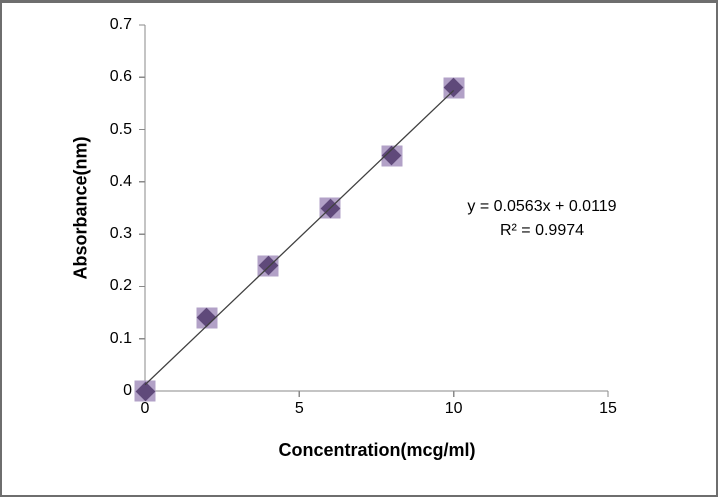 Image resolution: width=718 pixels, height=497 pixels. I want to click on x-tick-label: 5, so click(299, 408).